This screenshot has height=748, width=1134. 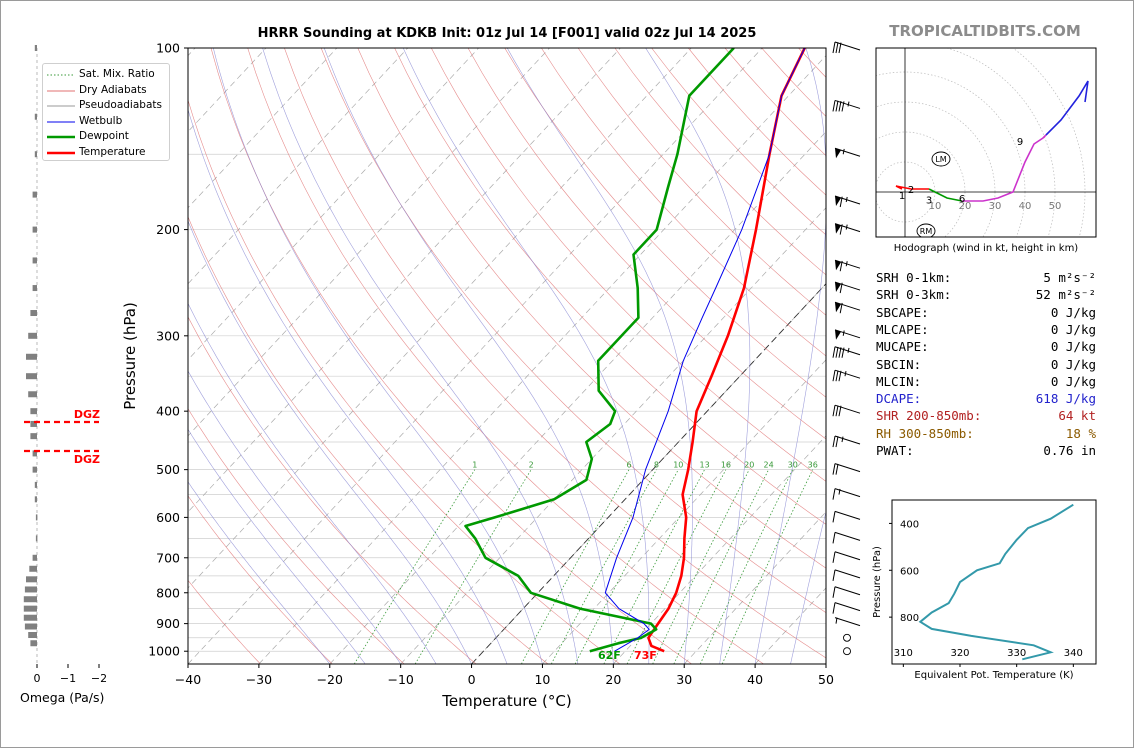 I want to click on index-key: SRH 0-1km:, so click(x=914, y=277).